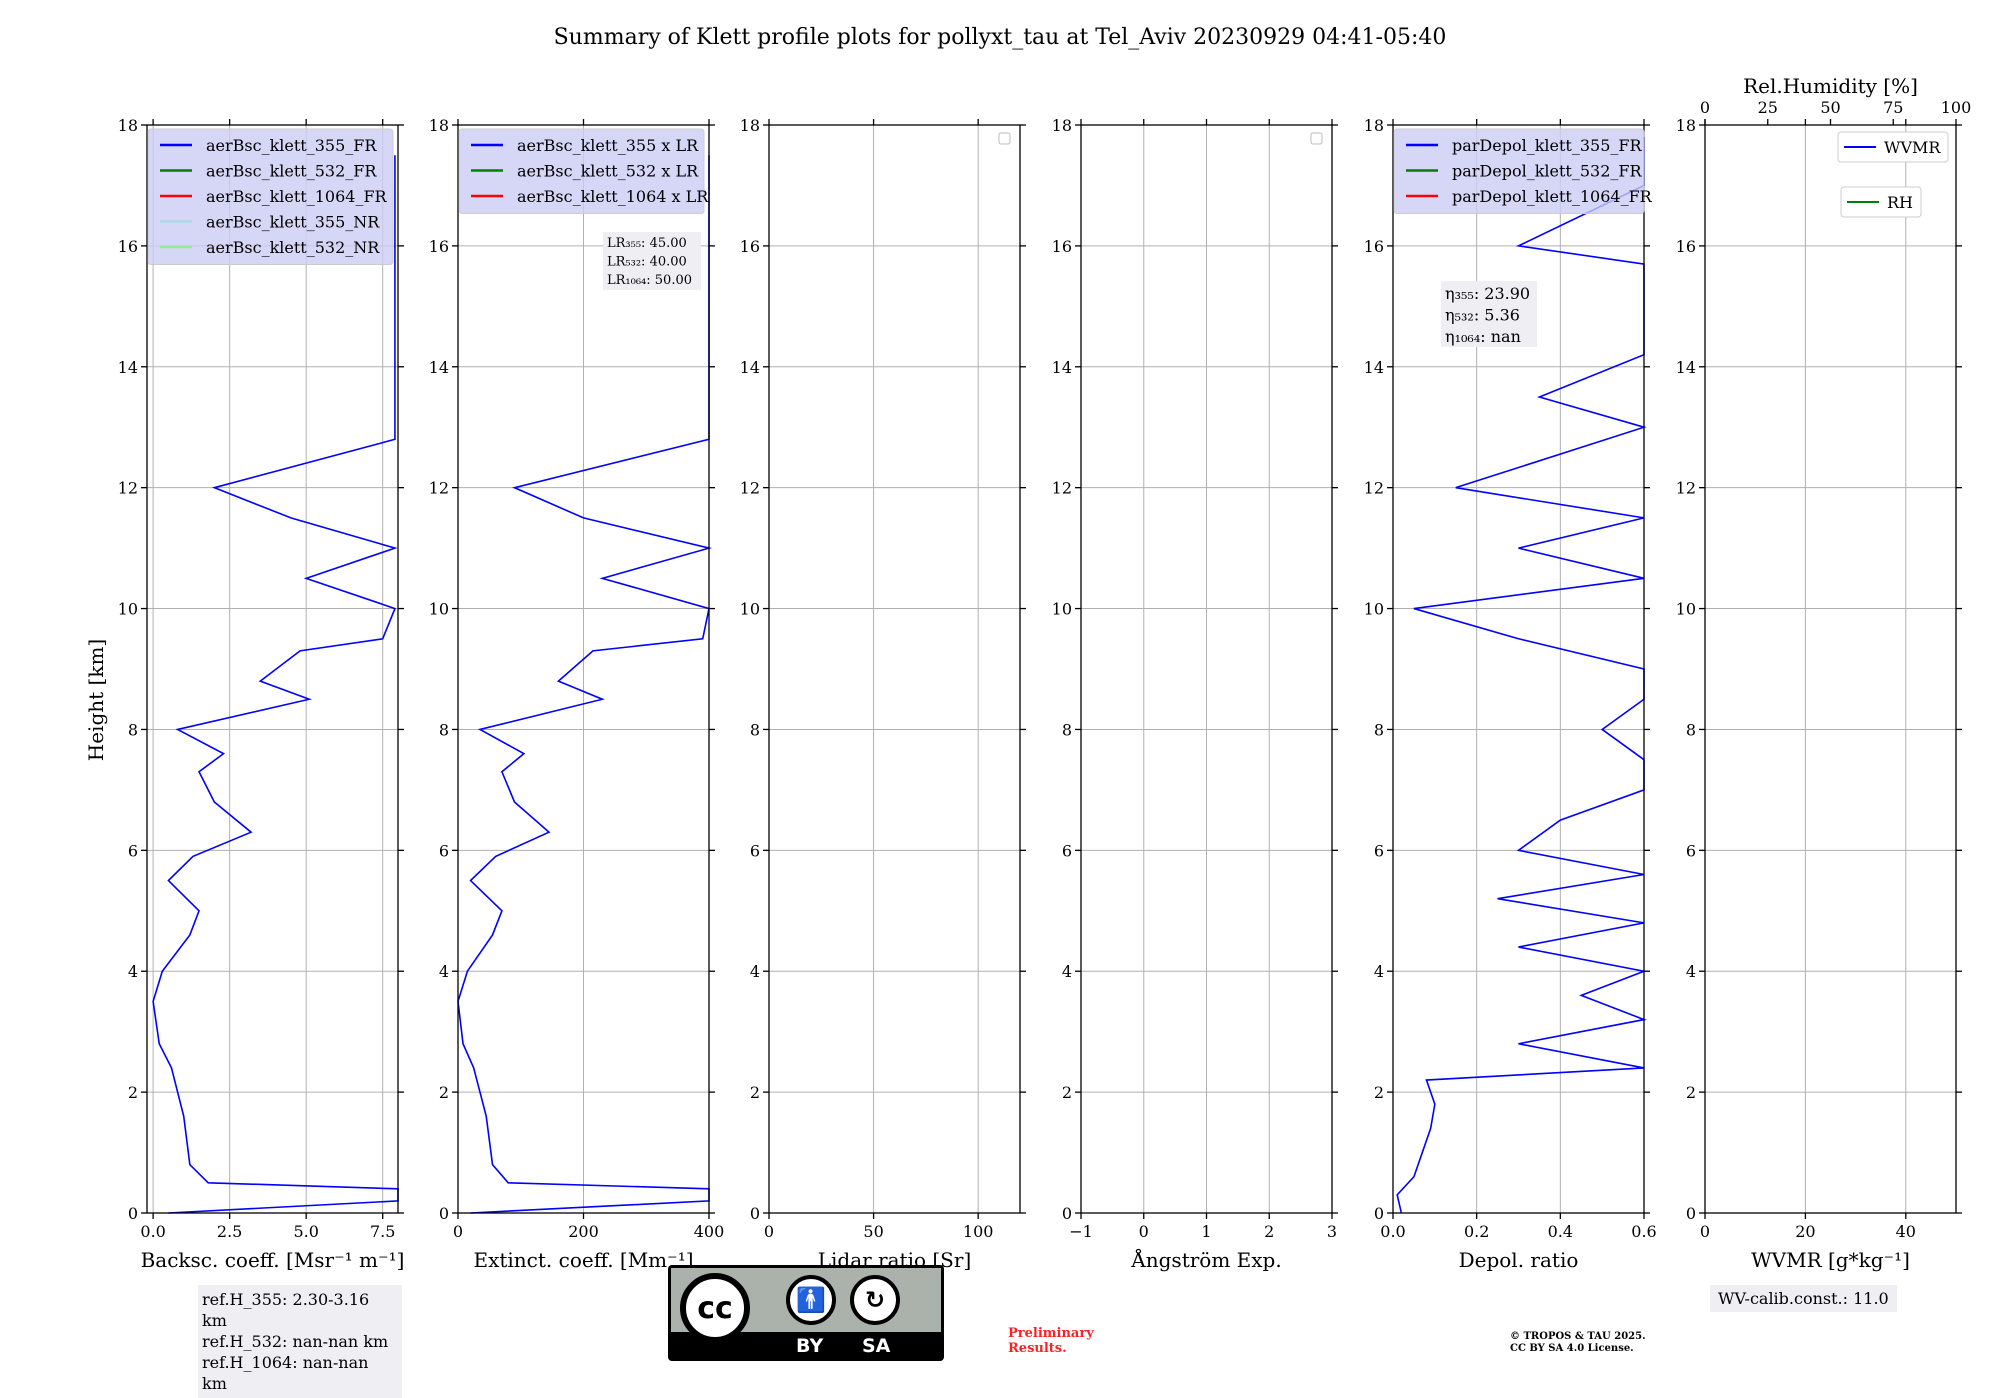 Image resolution: width=2000 pixels, height=1398 pixels. What do you see at coordinates (1643, 1231) in the screenshot?
I see `x-tick-label: 0.6` at bounding box center [1643, 1231].